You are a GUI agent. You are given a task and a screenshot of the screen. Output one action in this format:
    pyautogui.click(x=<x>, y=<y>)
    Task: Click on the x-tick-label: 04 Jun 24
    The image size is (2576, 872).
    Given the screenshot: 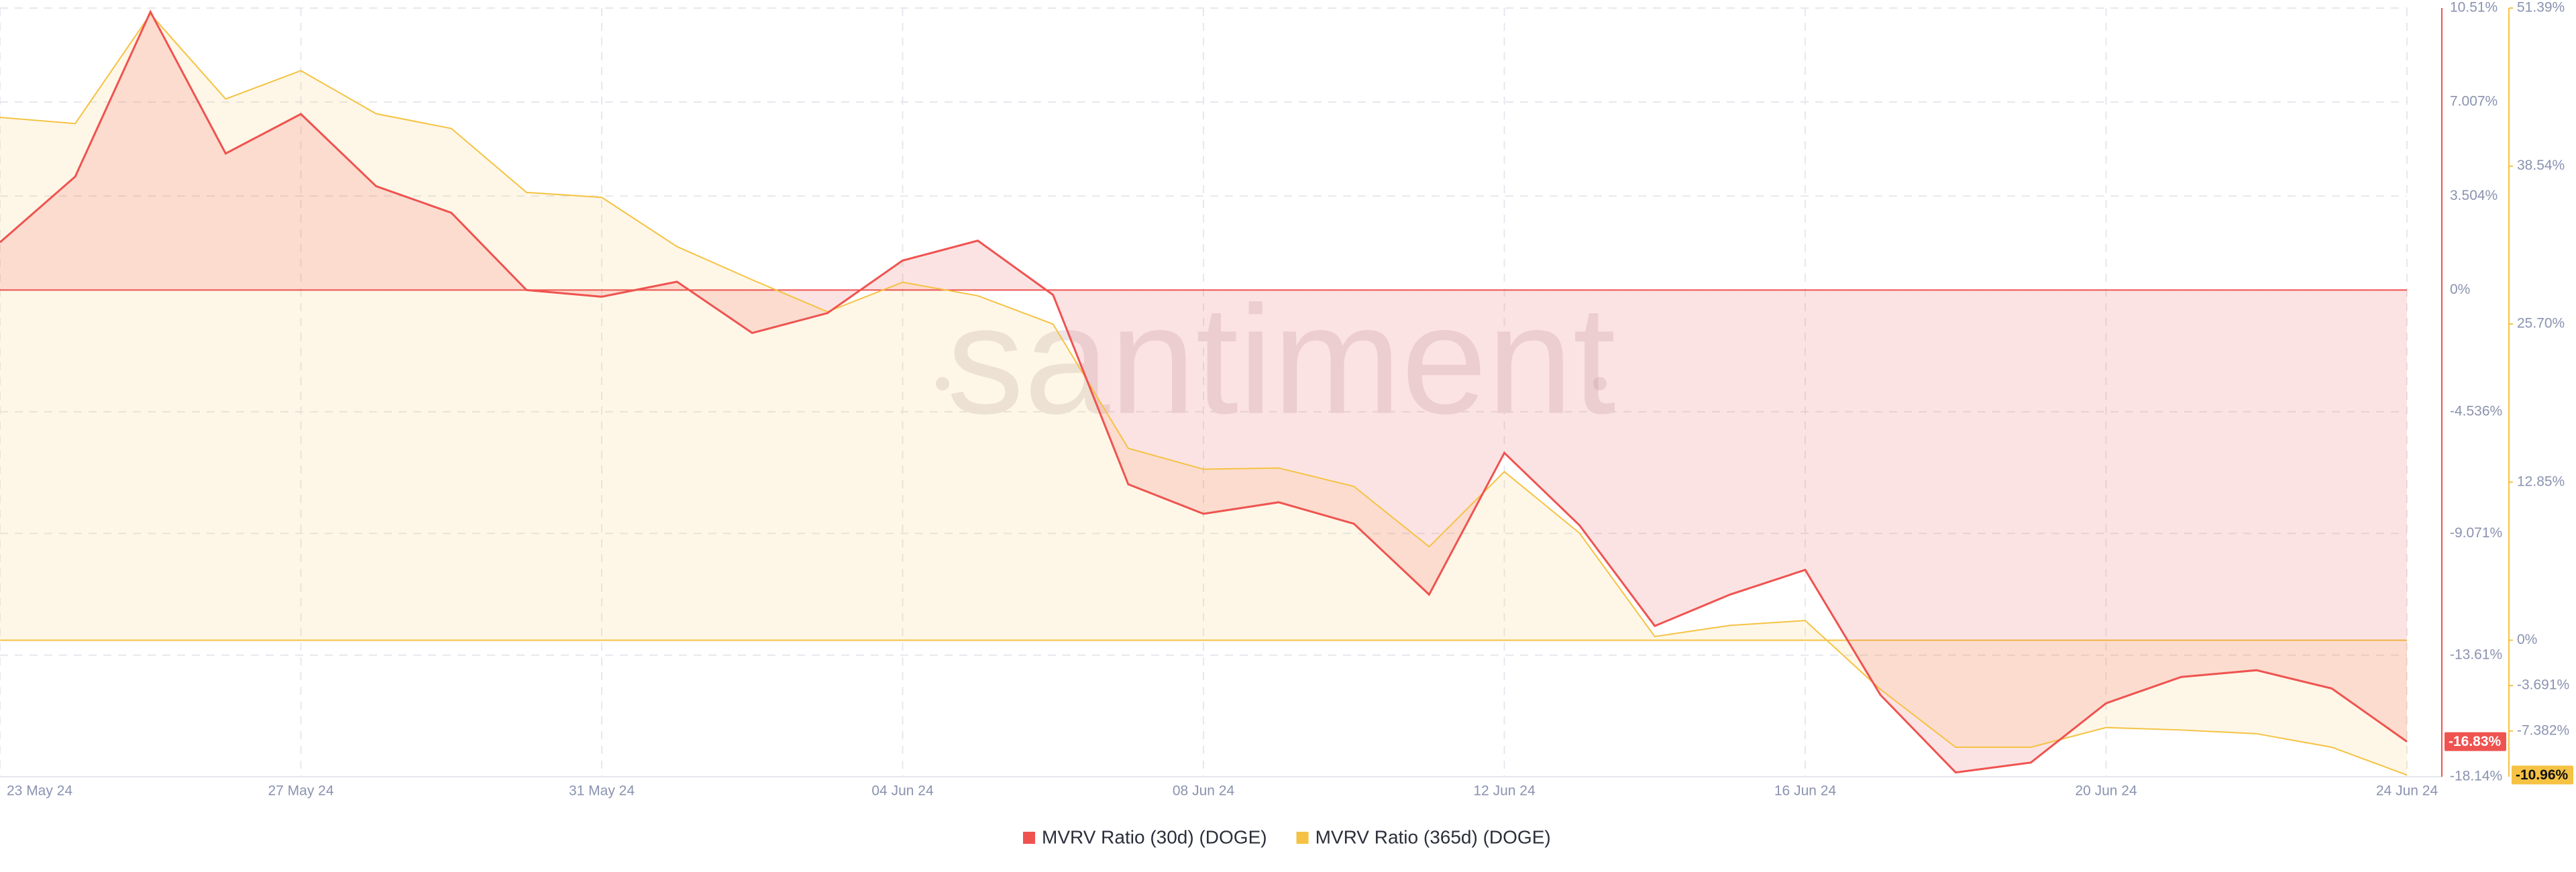 What is the action you would take?
    pyautogui.click(x=902, y=791)
    